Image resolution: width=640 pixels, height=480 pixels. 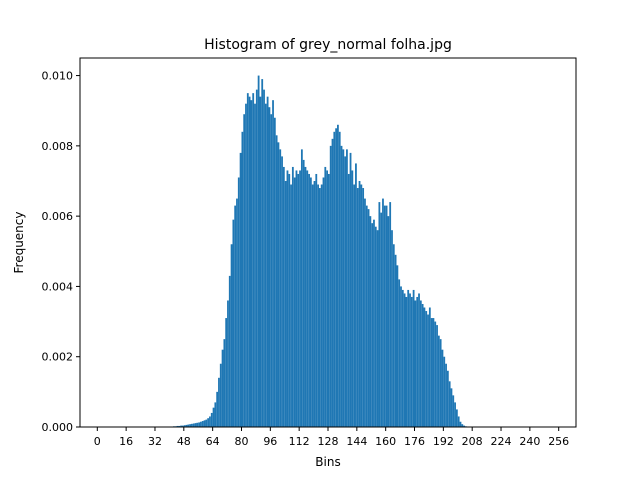 I want to click on y-tick-label: 0.004, so click(x=58, y=286).